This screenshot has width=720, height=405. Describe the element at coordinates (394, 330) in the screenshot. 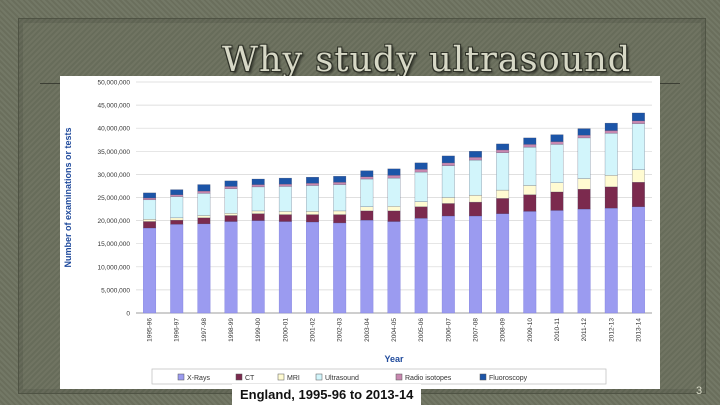

I see `x-tick-label: 2004-05` at that location.